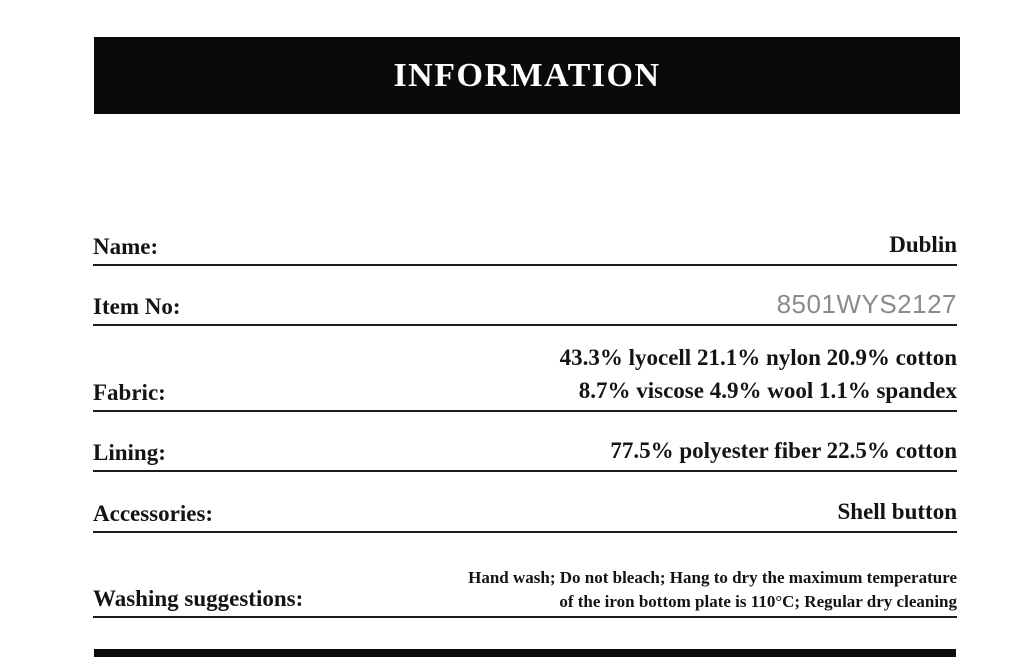 The image size is (1026, 657). I want to click on info-row-item-no: Item No: 8501WYS2127, so click(525, 300).